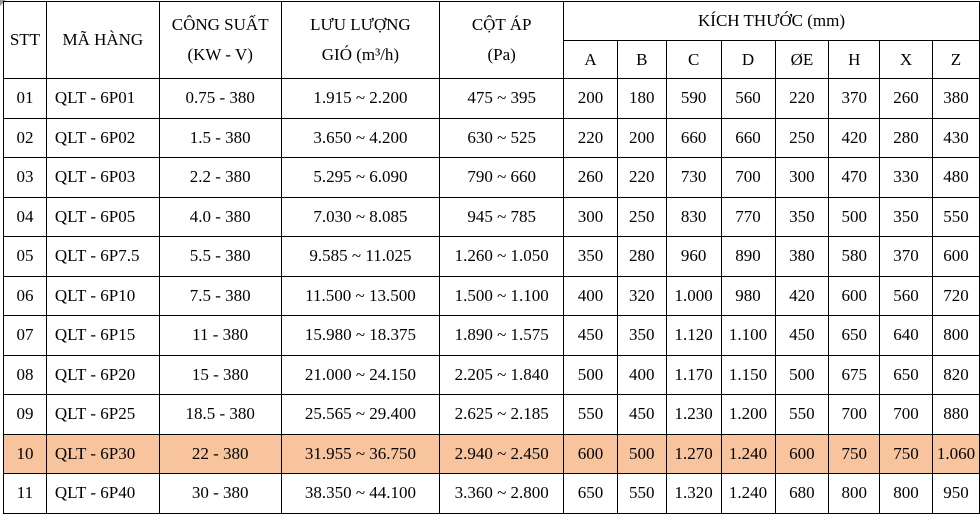 Image resolution: width=980 pixels, height=526 pixels. I want to click on table-cell: QLT - 6P05, so click(102, 216).